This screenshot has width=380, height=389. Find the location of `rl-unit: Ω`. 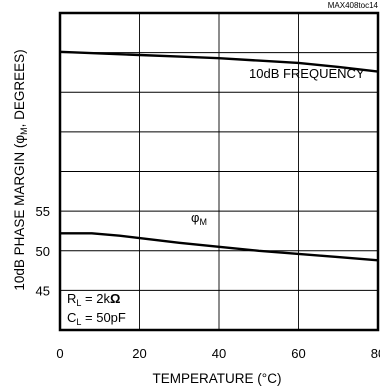

rl-unit: Ω is located at coordinates (115, 298).